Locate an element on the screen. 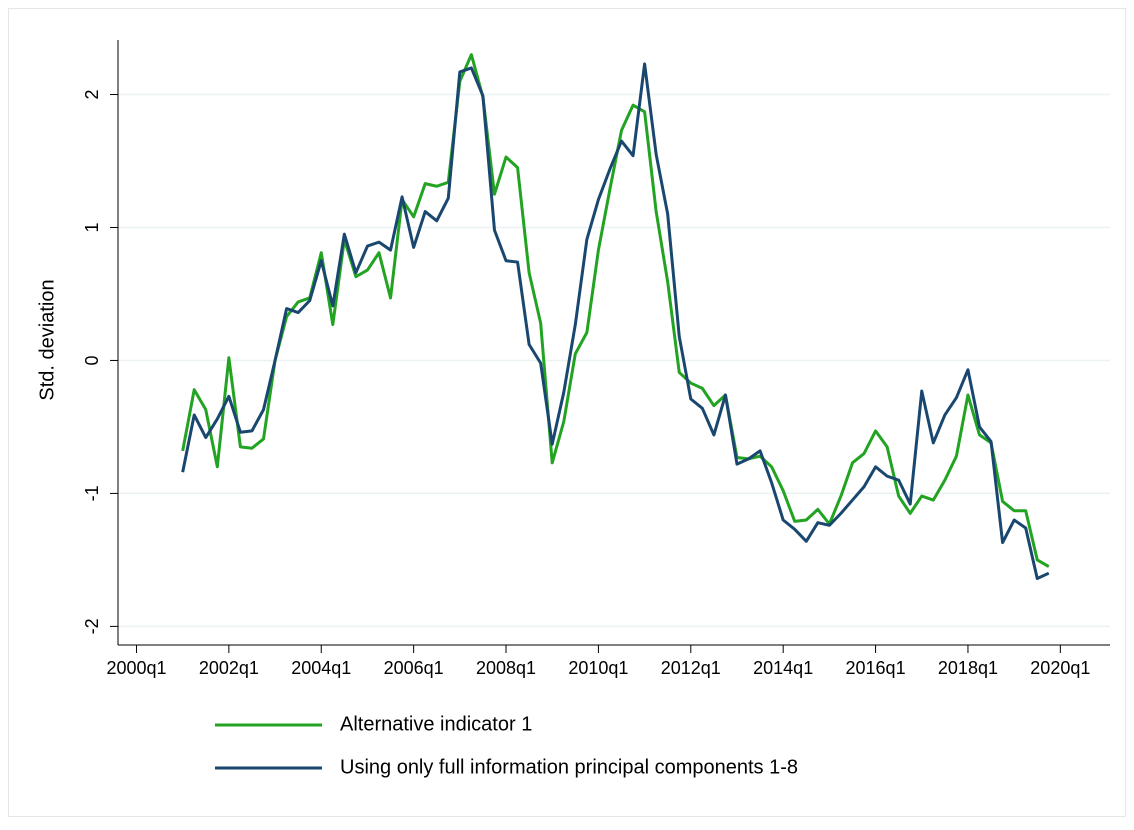  y-tick-label: 2 is located at coordinates (92, 95).